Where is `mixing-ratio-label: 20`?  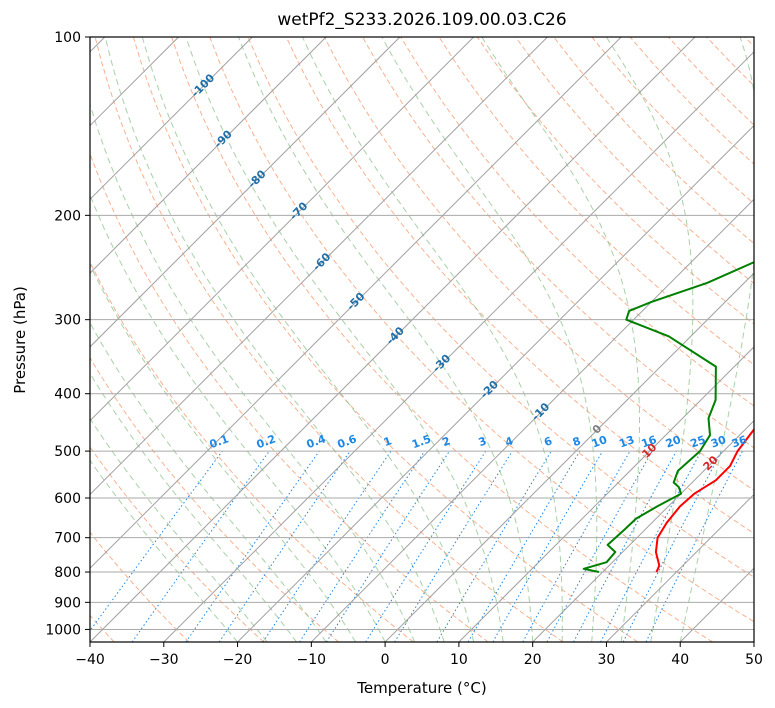 mixing-ratio-label: 20 is located at coordinates (673, 442).